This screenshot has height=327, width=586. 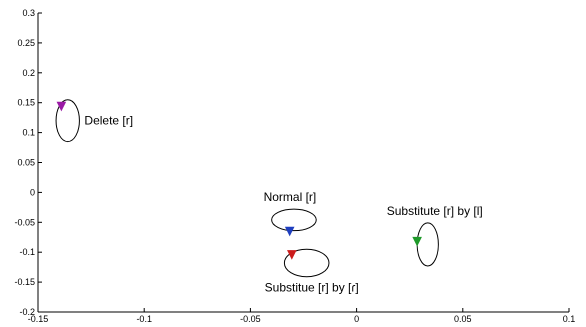 What do you see at coordinates (24, 222) in the screenshot?
I see `y-tick-label: -0.05` at bounding box center [24, 222].